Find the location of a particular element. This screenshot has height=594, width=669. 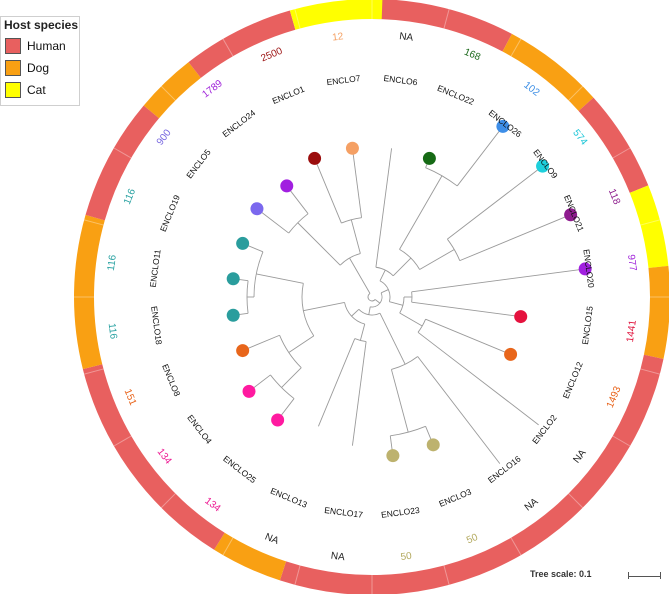

tip-marker-enclo3 is located at coordinates (433, 445).